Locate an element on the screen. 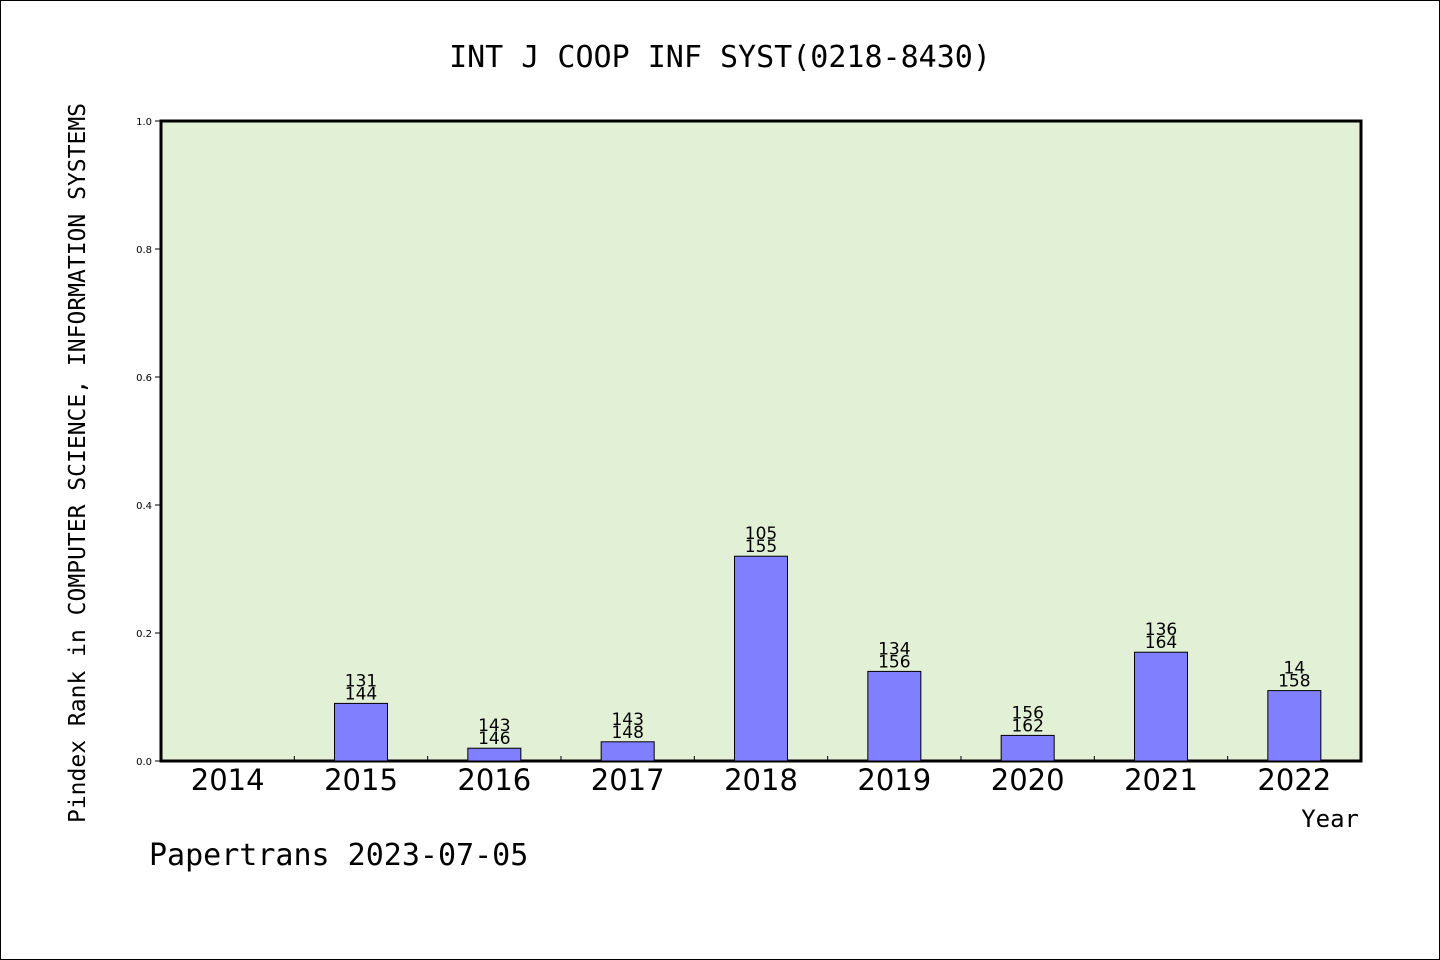 This screenshot has height=960, width=1440. data-label-upper: 156 is located at coordinates (1027, 713).